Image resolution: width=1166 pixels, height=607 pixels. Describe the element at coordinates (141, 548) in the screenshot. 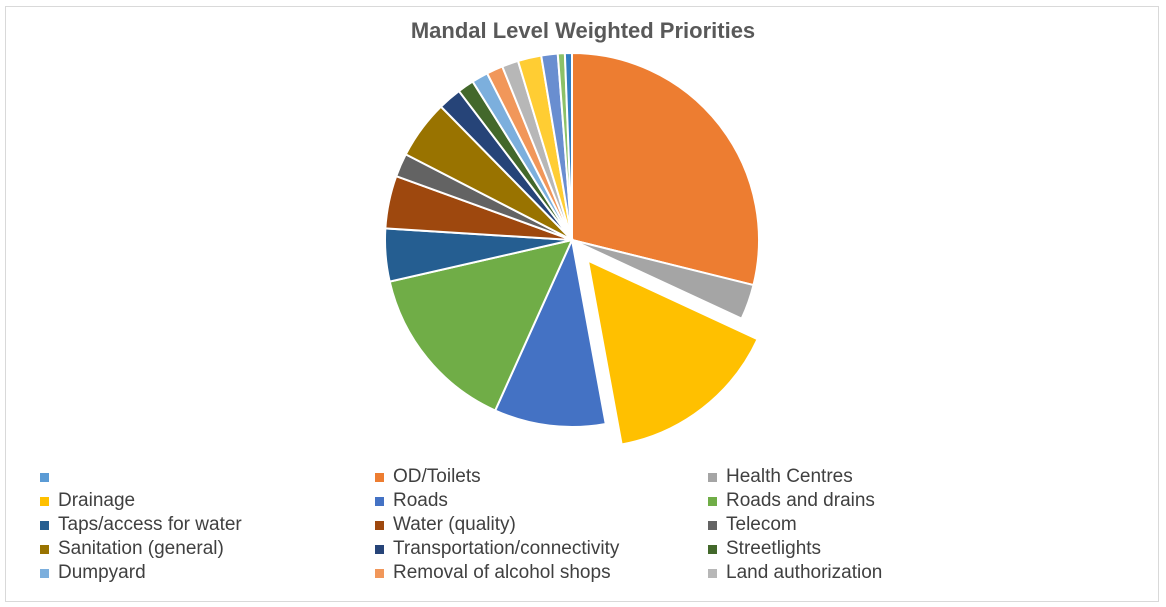

I see `legend-label: Sanitation (general)` at that location.